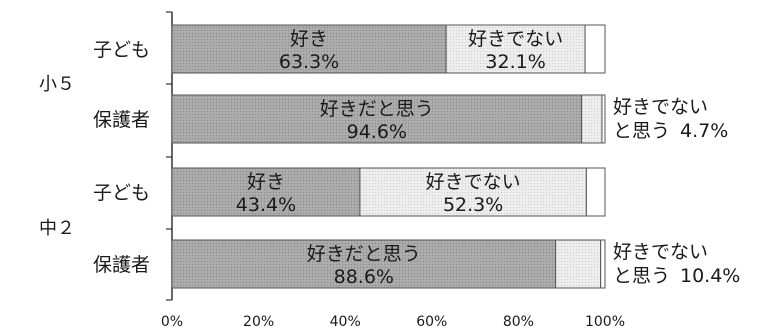  What do you see at coordinates (515, 62) in the screenshot?
I see `data-label: 32.1%` at bounding box center [515, 62].